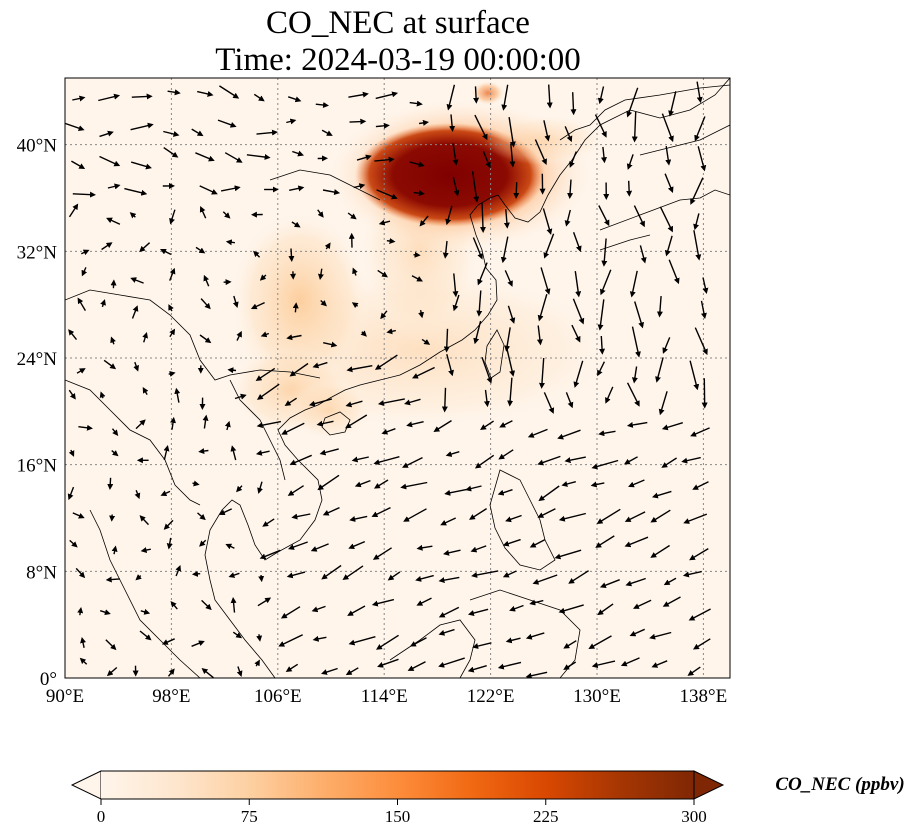 The image size is (920, 836). Describe the element at coordinates (546, 816) in the screenshot. I see `colorbar-tick-label: 225` at that location.